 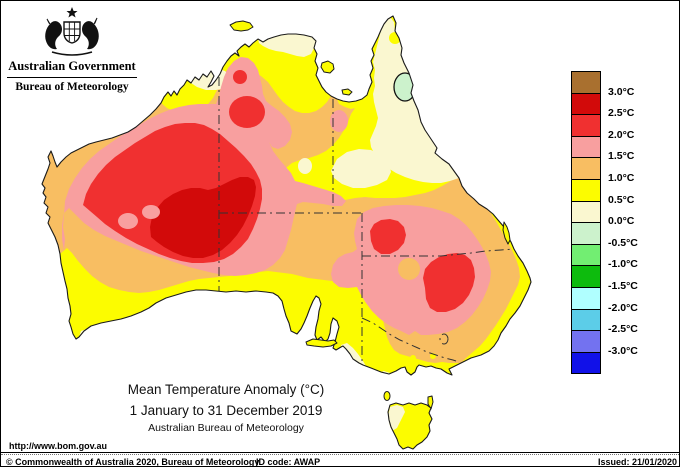 What do you see at coordinates (621, 221) in the screenshot?
I see `legend-label: 0.0°C` at bounding box center [621, 221].